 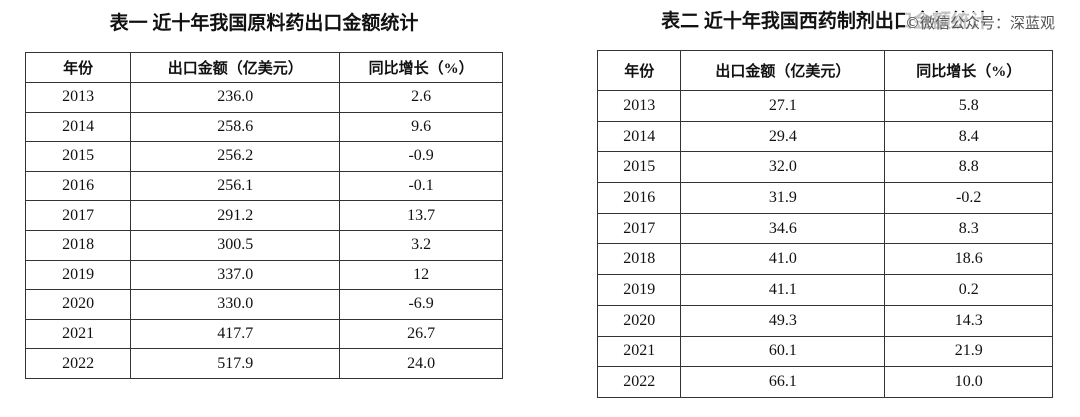 I want to click on table-row: 2022 66.1 10.0, so click(x=824, y=382).